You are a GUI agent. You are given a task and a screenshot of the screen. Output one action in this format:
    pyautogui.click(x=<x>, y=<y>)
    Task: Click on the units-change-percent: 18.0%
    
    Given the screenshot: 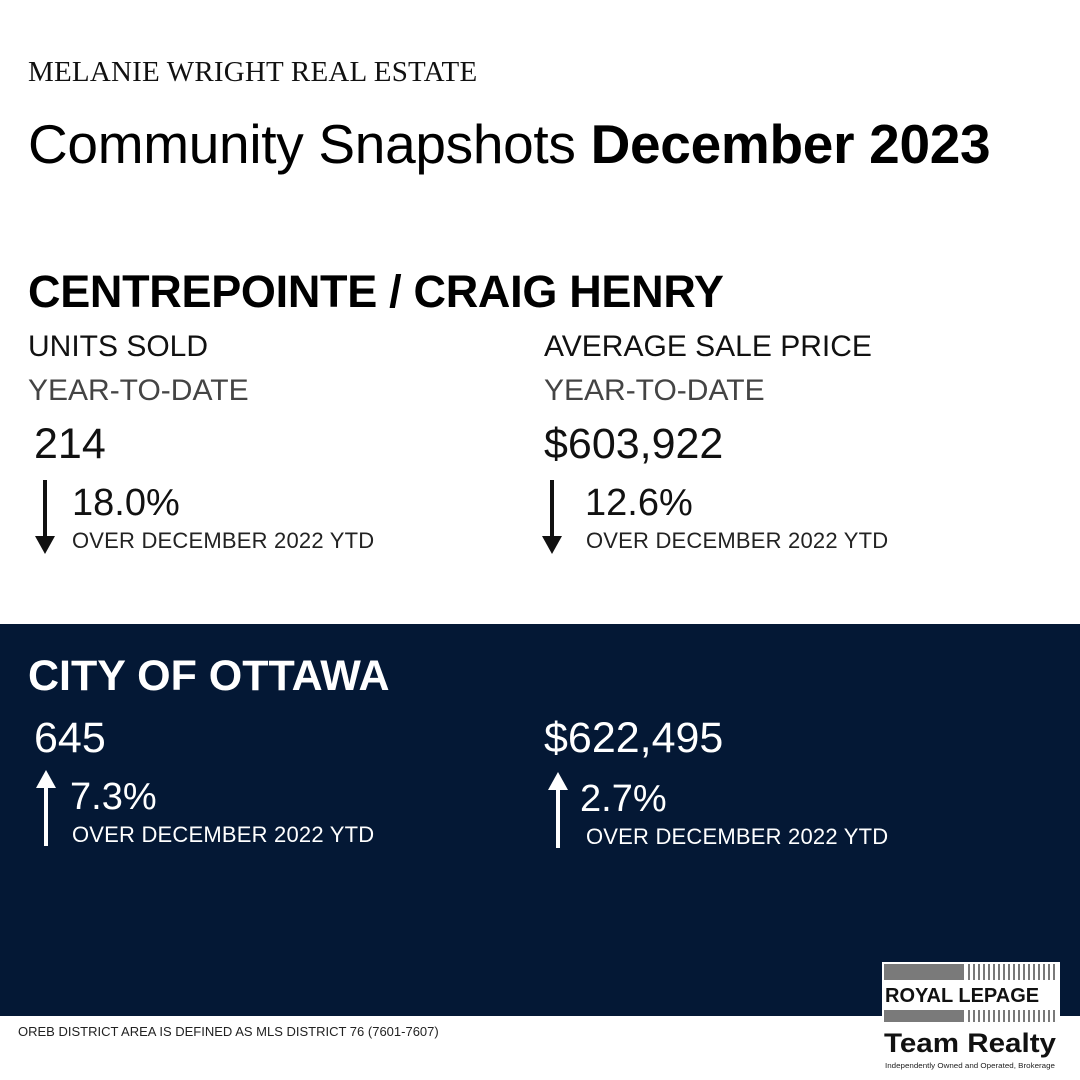 What is the action you would take?
    pyautogui.click(x=126, y=503)
    